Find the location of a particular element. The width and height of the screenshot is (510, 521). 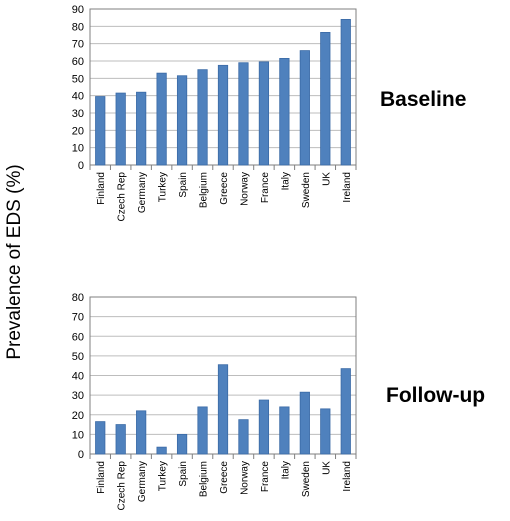

follow-up-panel-label: Follow-up is located at coordinates (435, 395).